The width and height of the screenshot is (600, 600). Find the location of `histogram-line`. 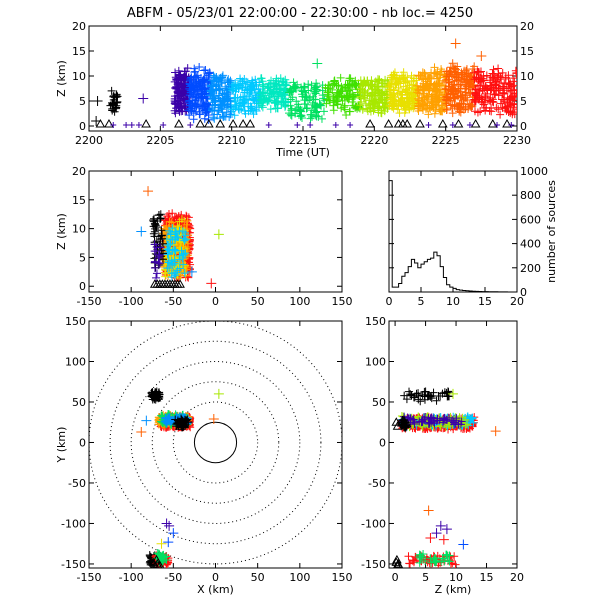

histogram-line is located at coordinates (453, 236).